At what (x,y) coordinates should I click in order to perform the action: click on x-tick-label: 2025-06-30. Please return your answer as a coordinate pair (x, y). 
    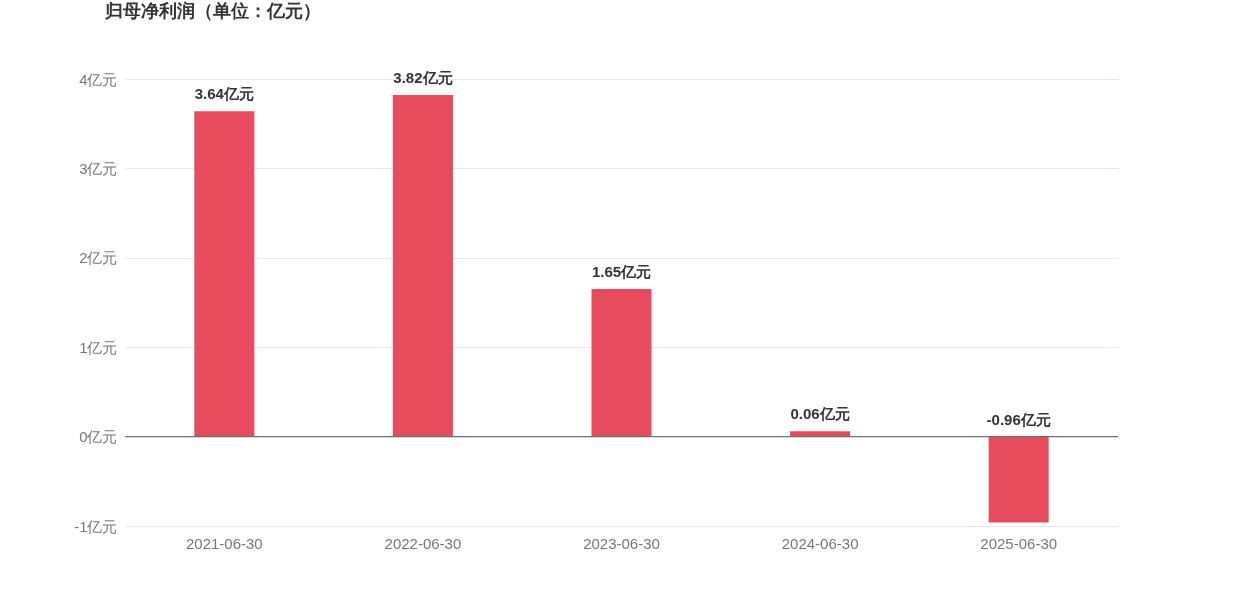
    Looking at the image, I should click on (1019, 543).